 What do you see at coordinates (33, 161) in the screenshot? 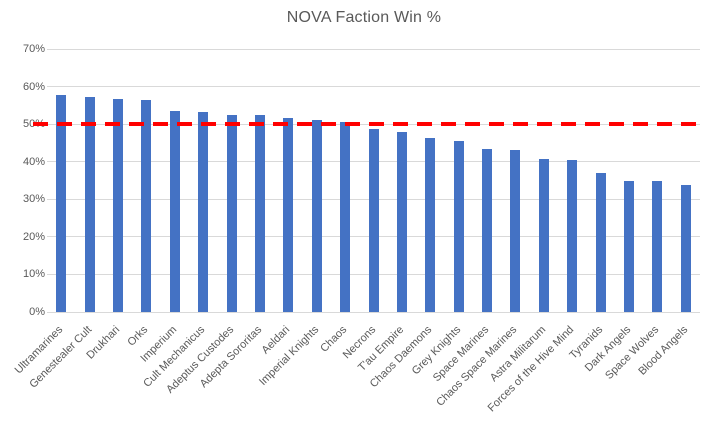
I see `y-axis-tick-label: 40%` at bounding box center [33, 161].